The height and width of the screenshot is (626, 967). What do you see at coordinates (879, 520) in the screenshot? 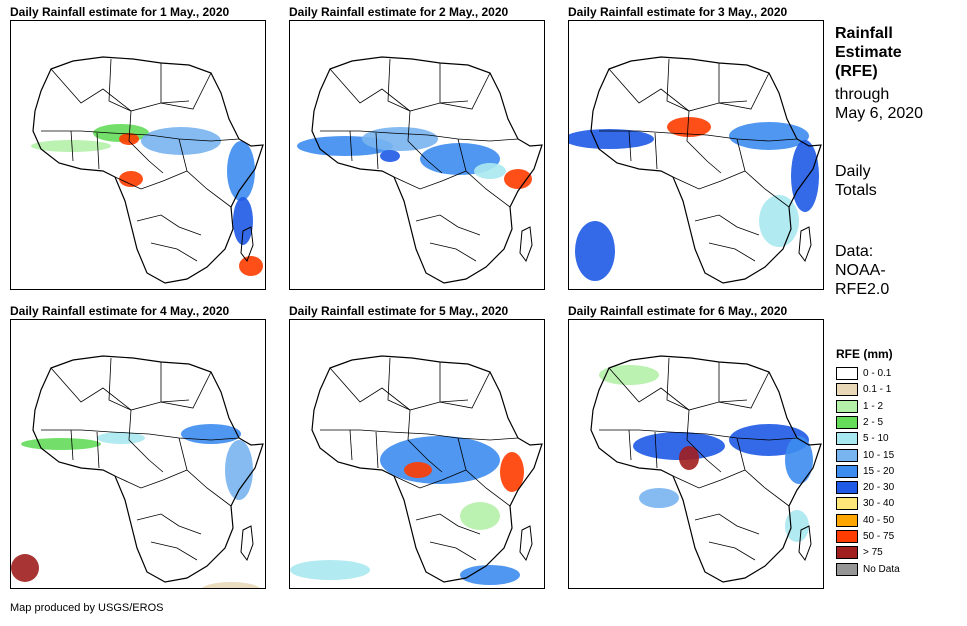
I see `legend-label: 40 - 50` at bounding box center [879, 520].